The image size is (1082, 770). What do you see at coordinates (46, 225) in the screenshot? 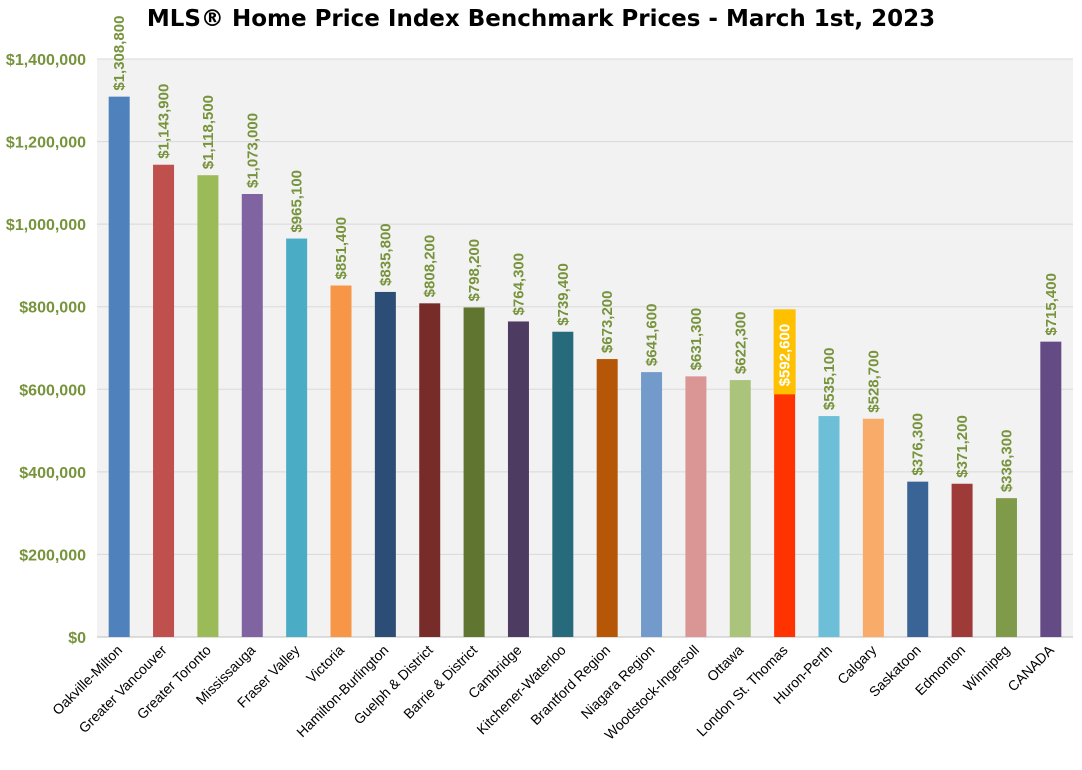
I see `y-tick-label: $1,000,000` at bounding box center [46, 225].